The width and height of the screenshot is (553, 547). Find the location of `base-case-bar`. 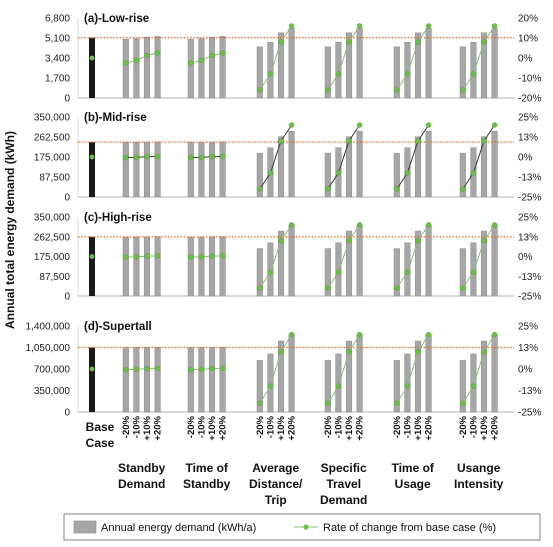

base-case-bar is located at coordinates (92, 67).